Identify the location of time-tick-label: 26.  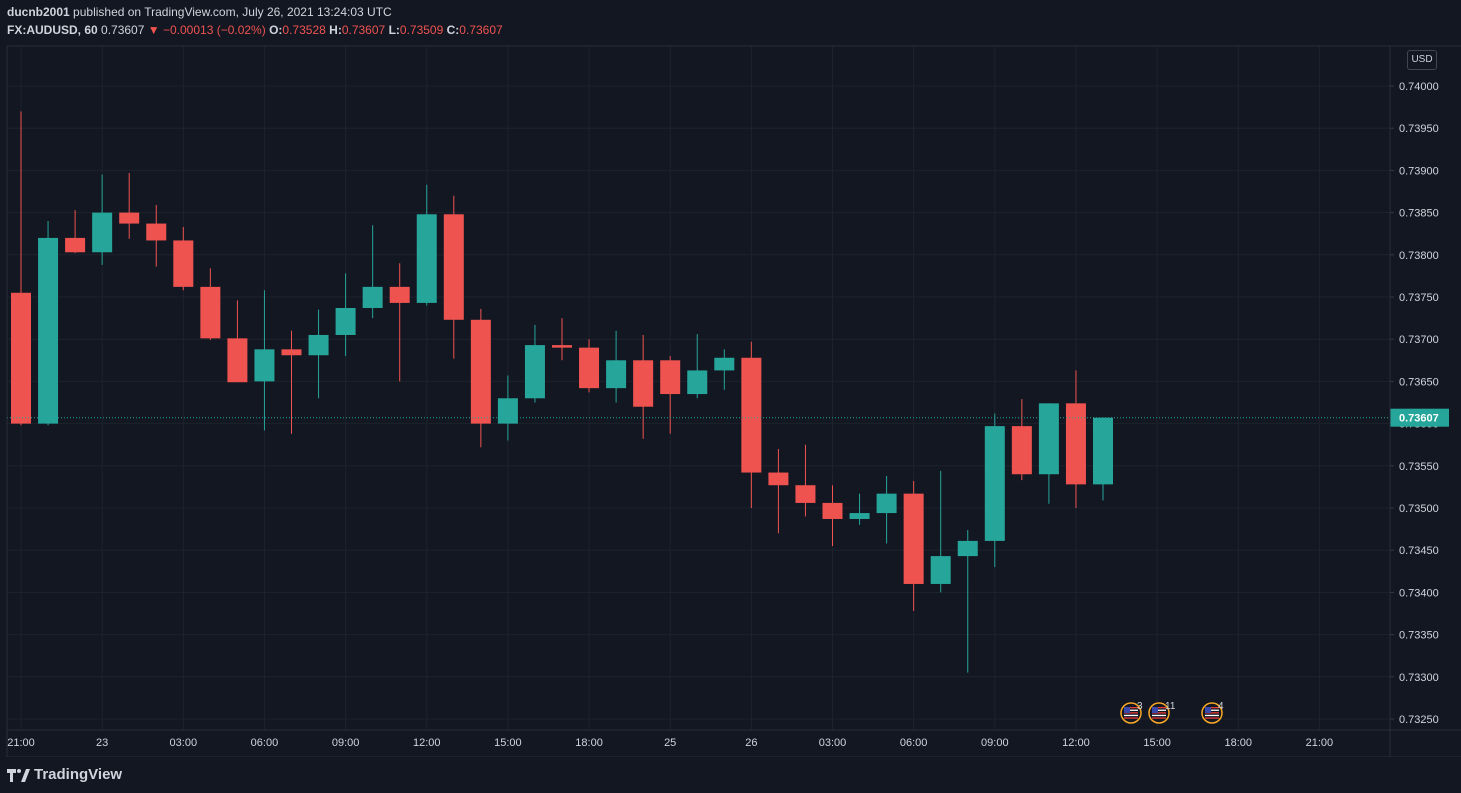
(751, 743).